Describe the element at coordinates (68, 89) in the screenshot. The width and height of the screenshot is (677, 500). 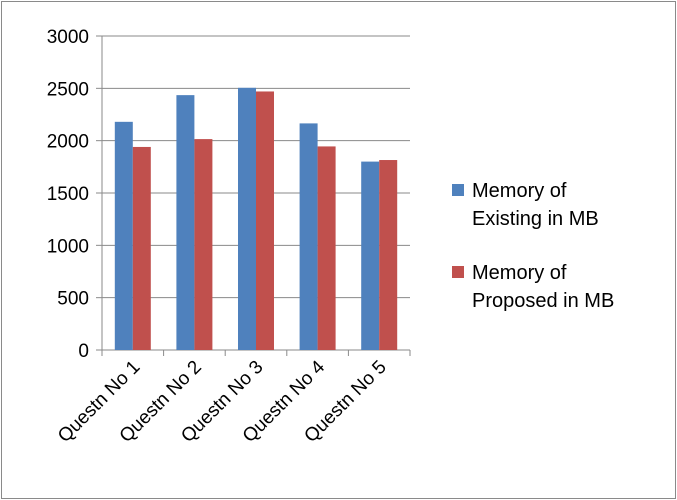
I see `y-tick-label: 2500` at that location.